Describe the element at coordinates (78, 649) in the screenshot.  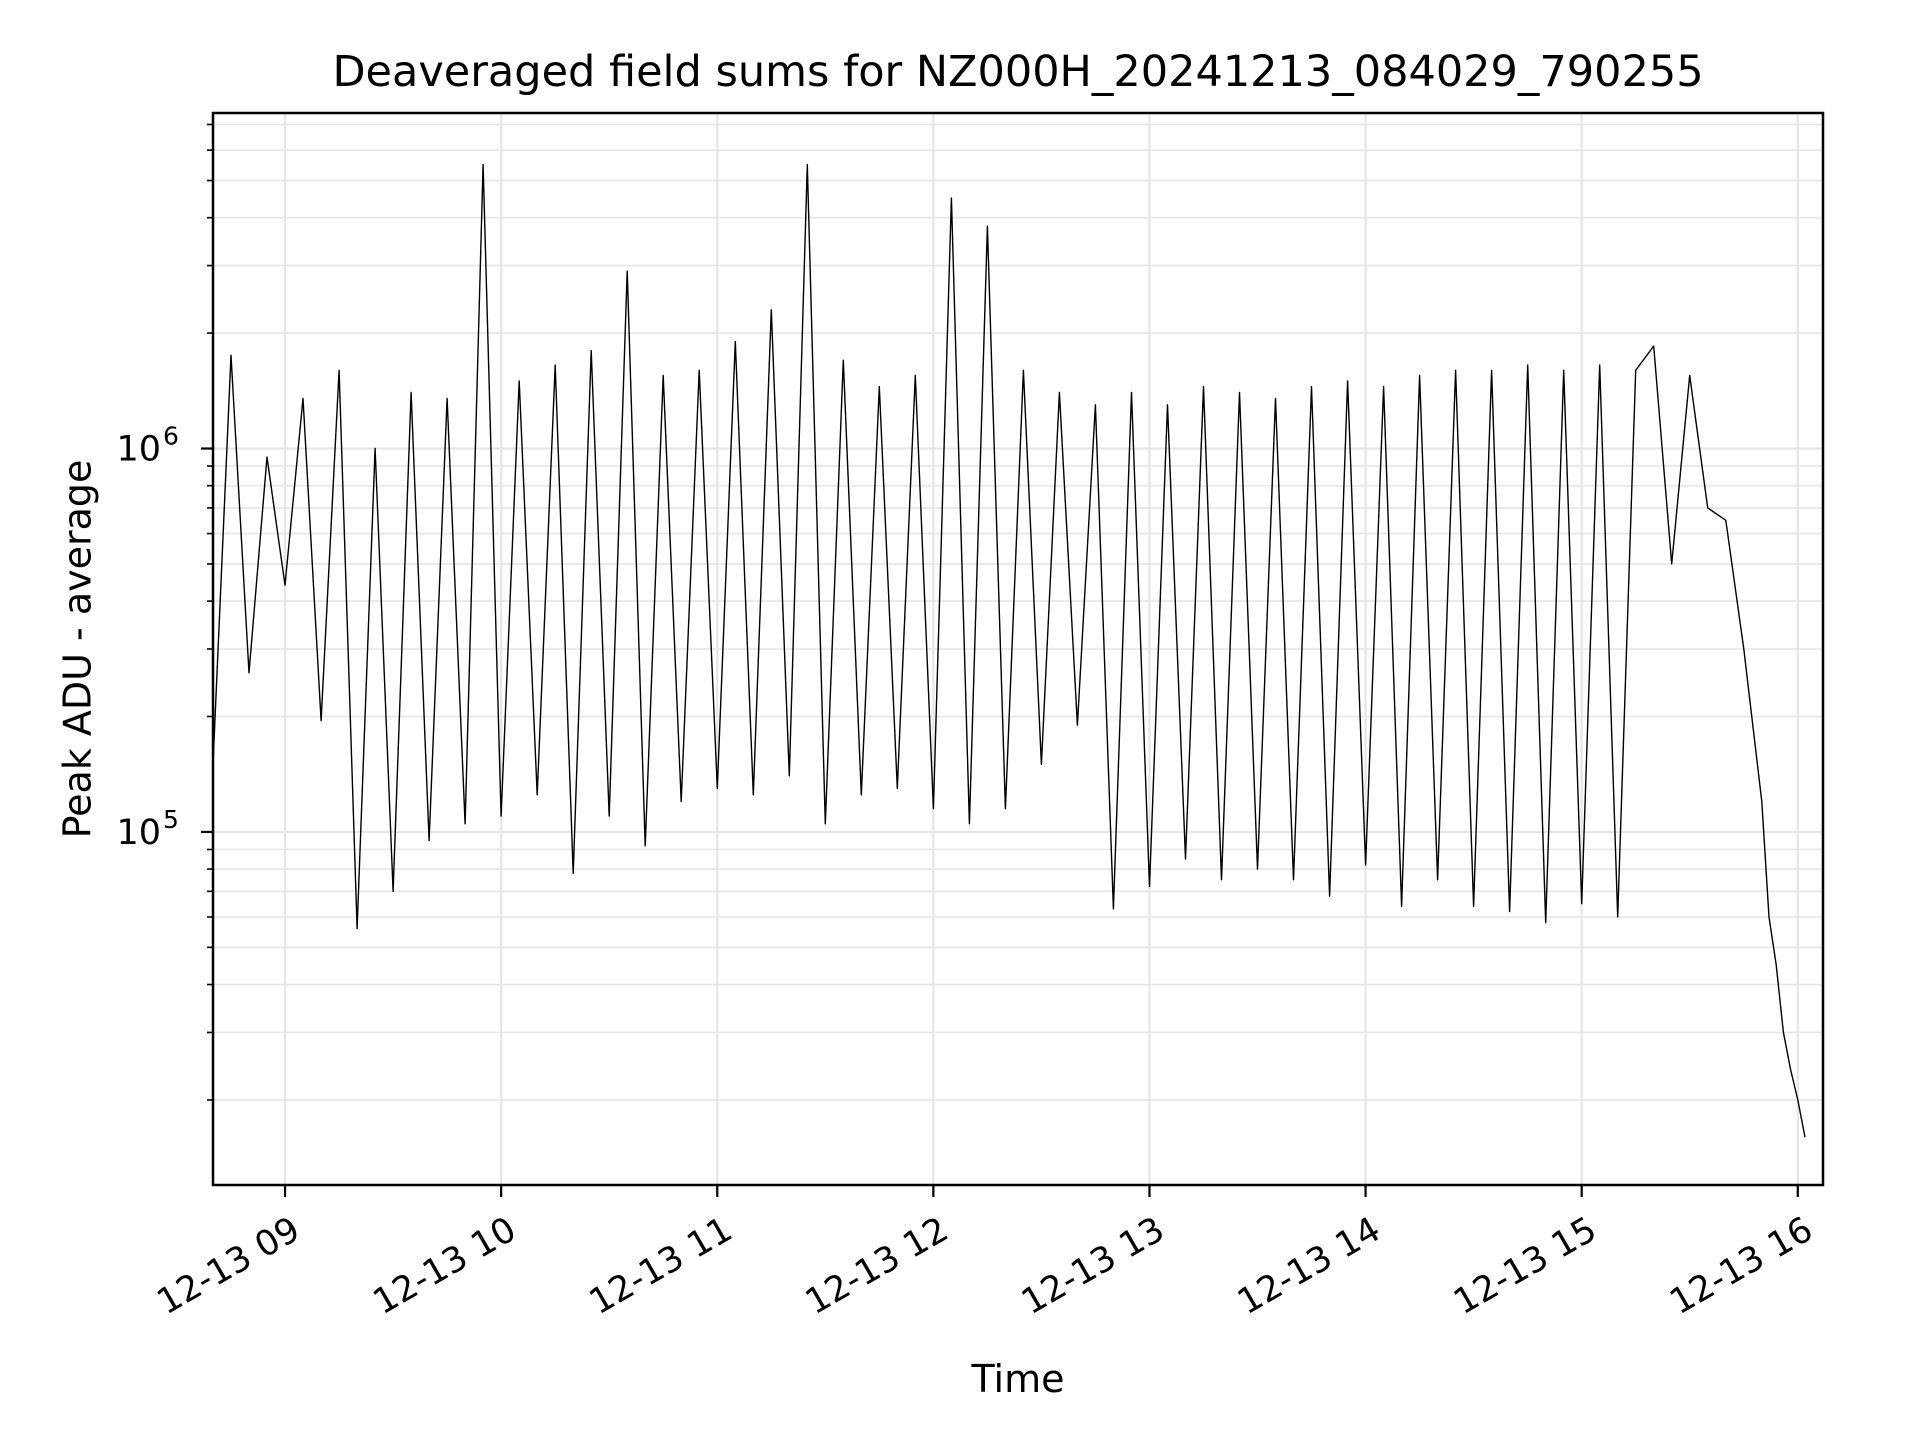
I see `y-axis-label: Peak ADU - average` at that location.